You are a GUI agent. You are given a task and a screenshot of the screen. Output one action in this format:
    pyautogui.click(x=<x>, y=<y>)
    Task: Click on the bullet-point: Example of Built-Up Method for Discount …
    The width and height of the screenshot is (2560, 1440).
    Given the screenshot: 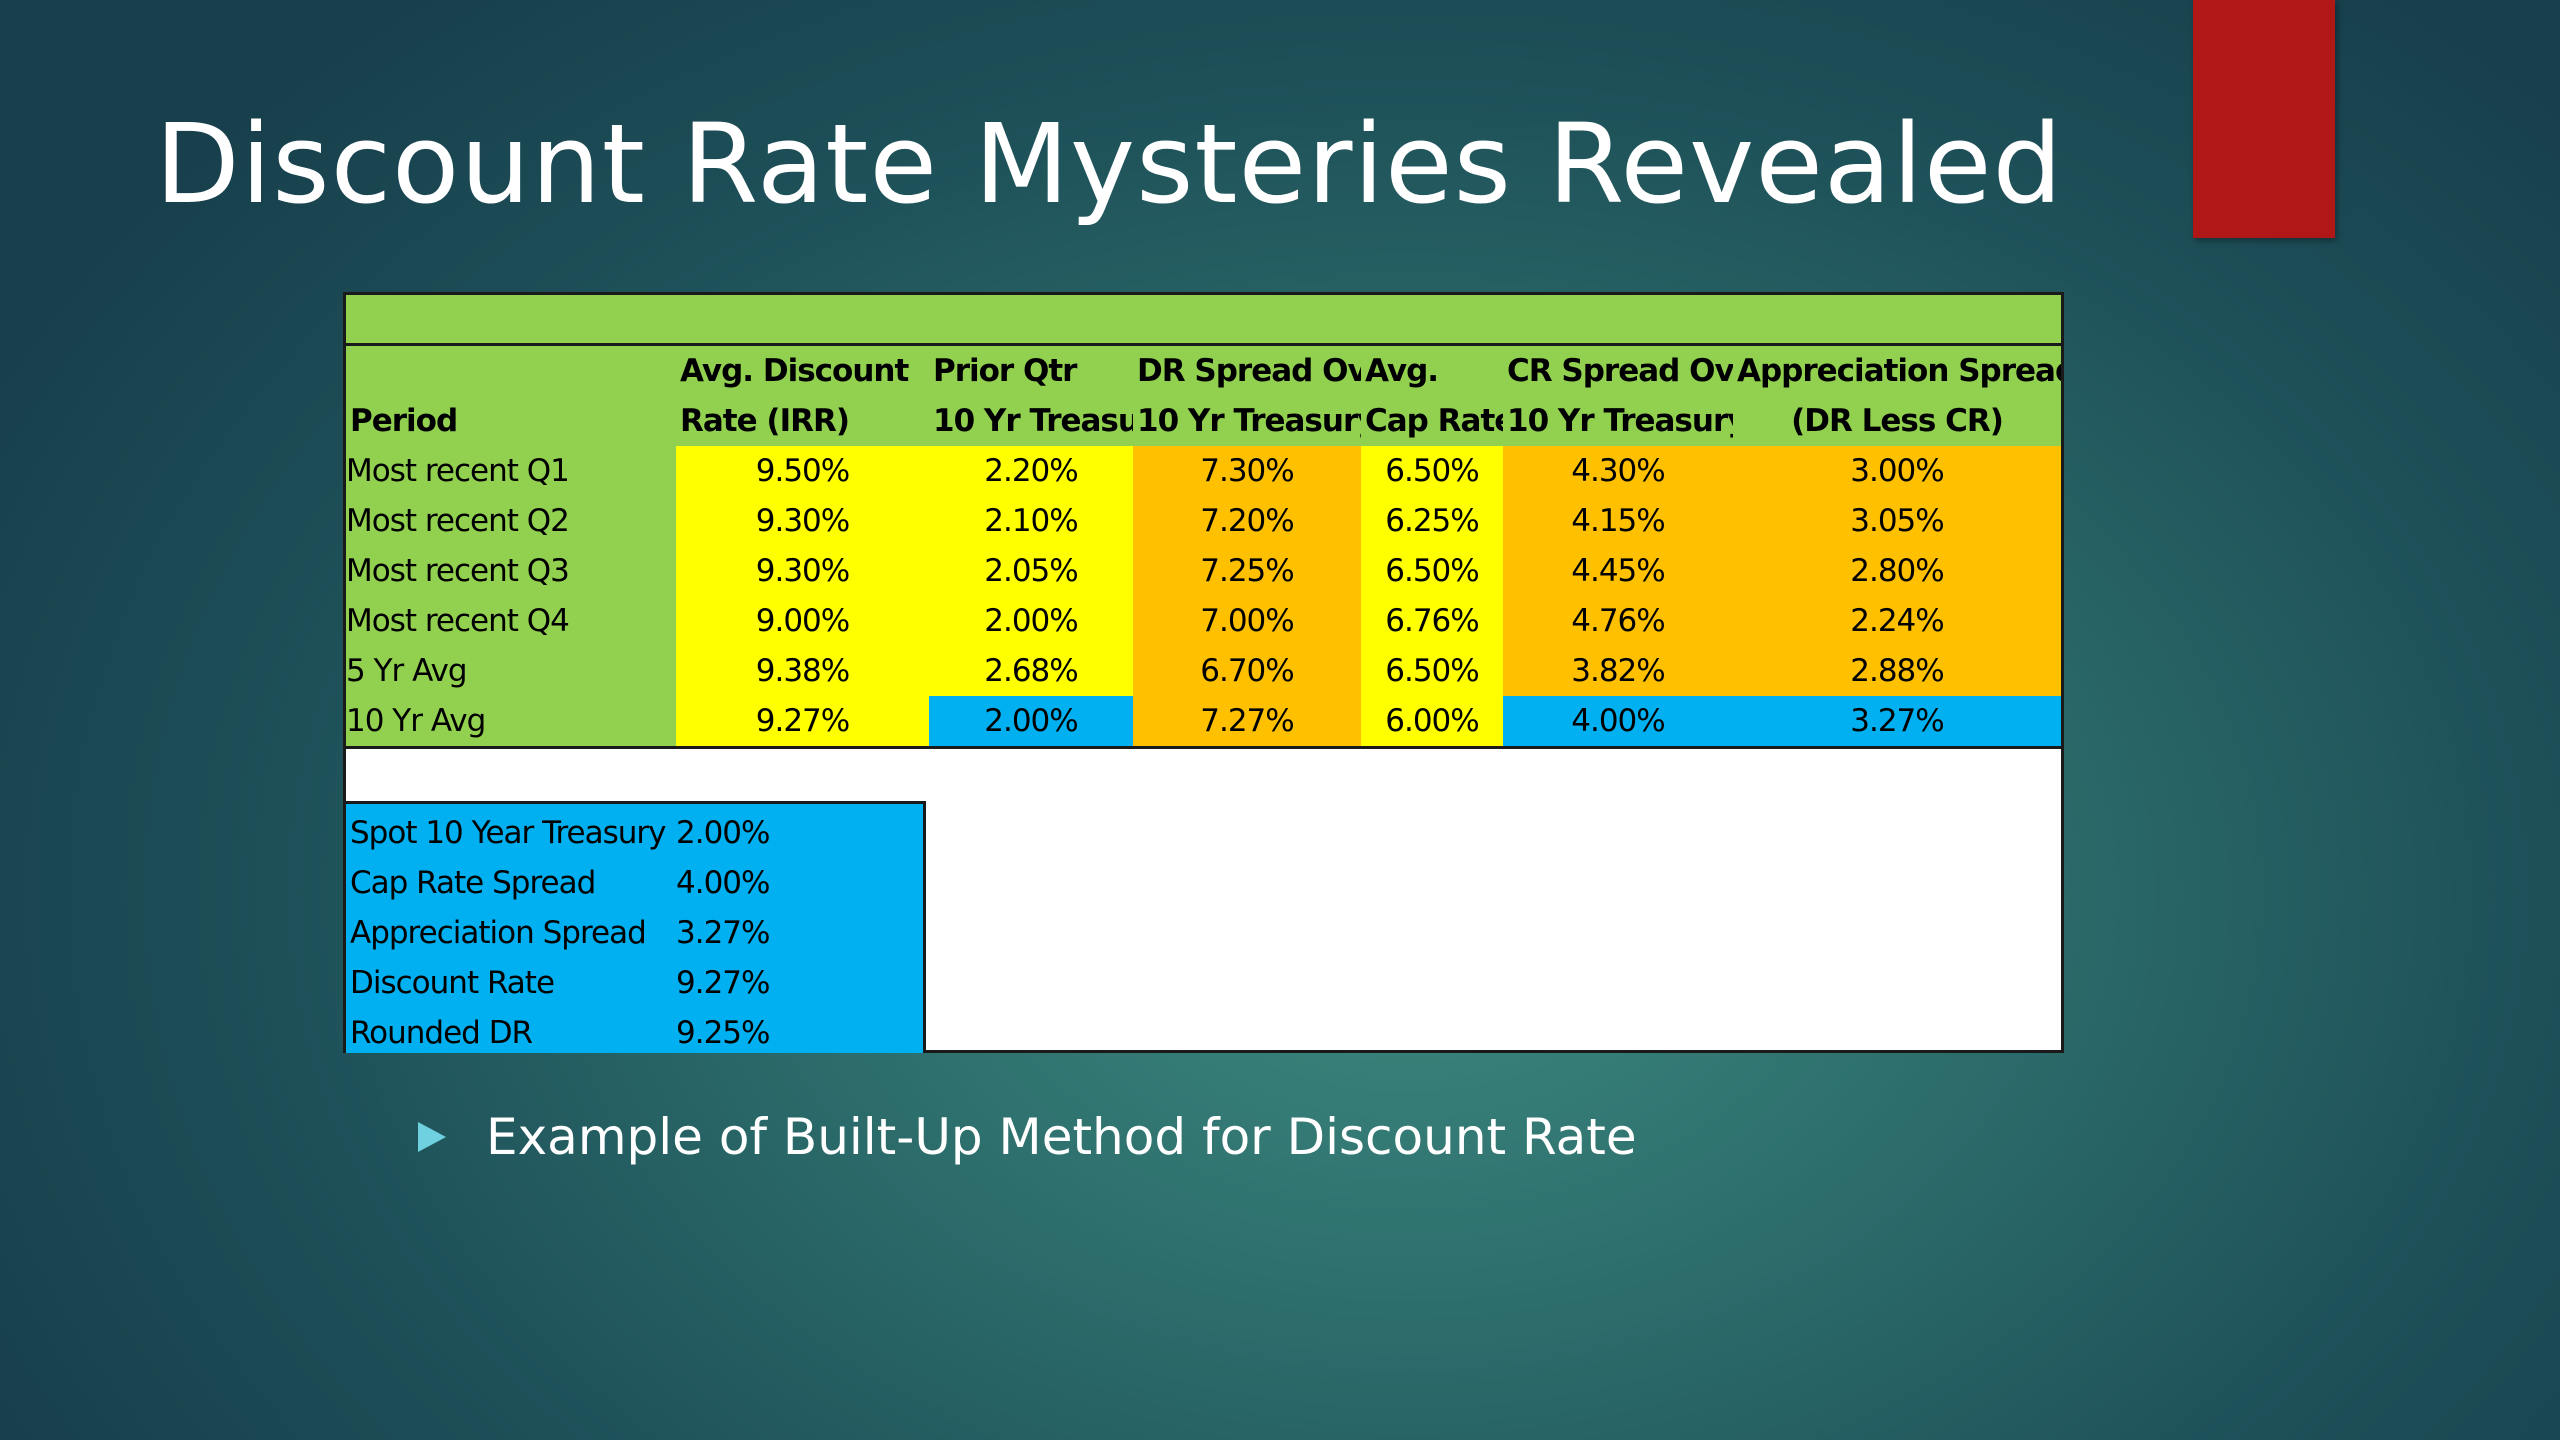 What is the action you would take?
    pyautogui.click(x=1027, y=1137)
    